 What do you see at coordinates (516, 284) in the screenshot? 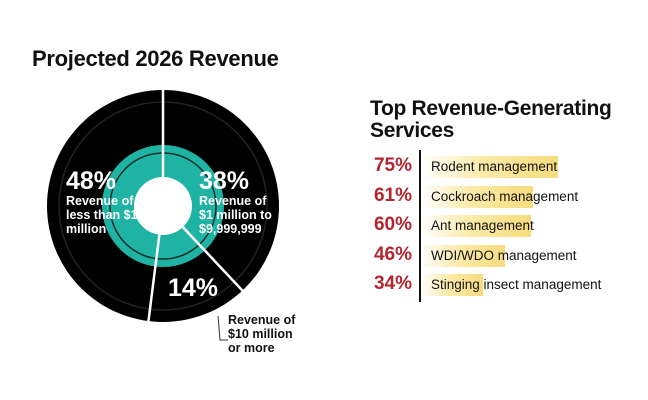
I see `bar-category-label: Stinging insect management` at bounding box center [516, 284].